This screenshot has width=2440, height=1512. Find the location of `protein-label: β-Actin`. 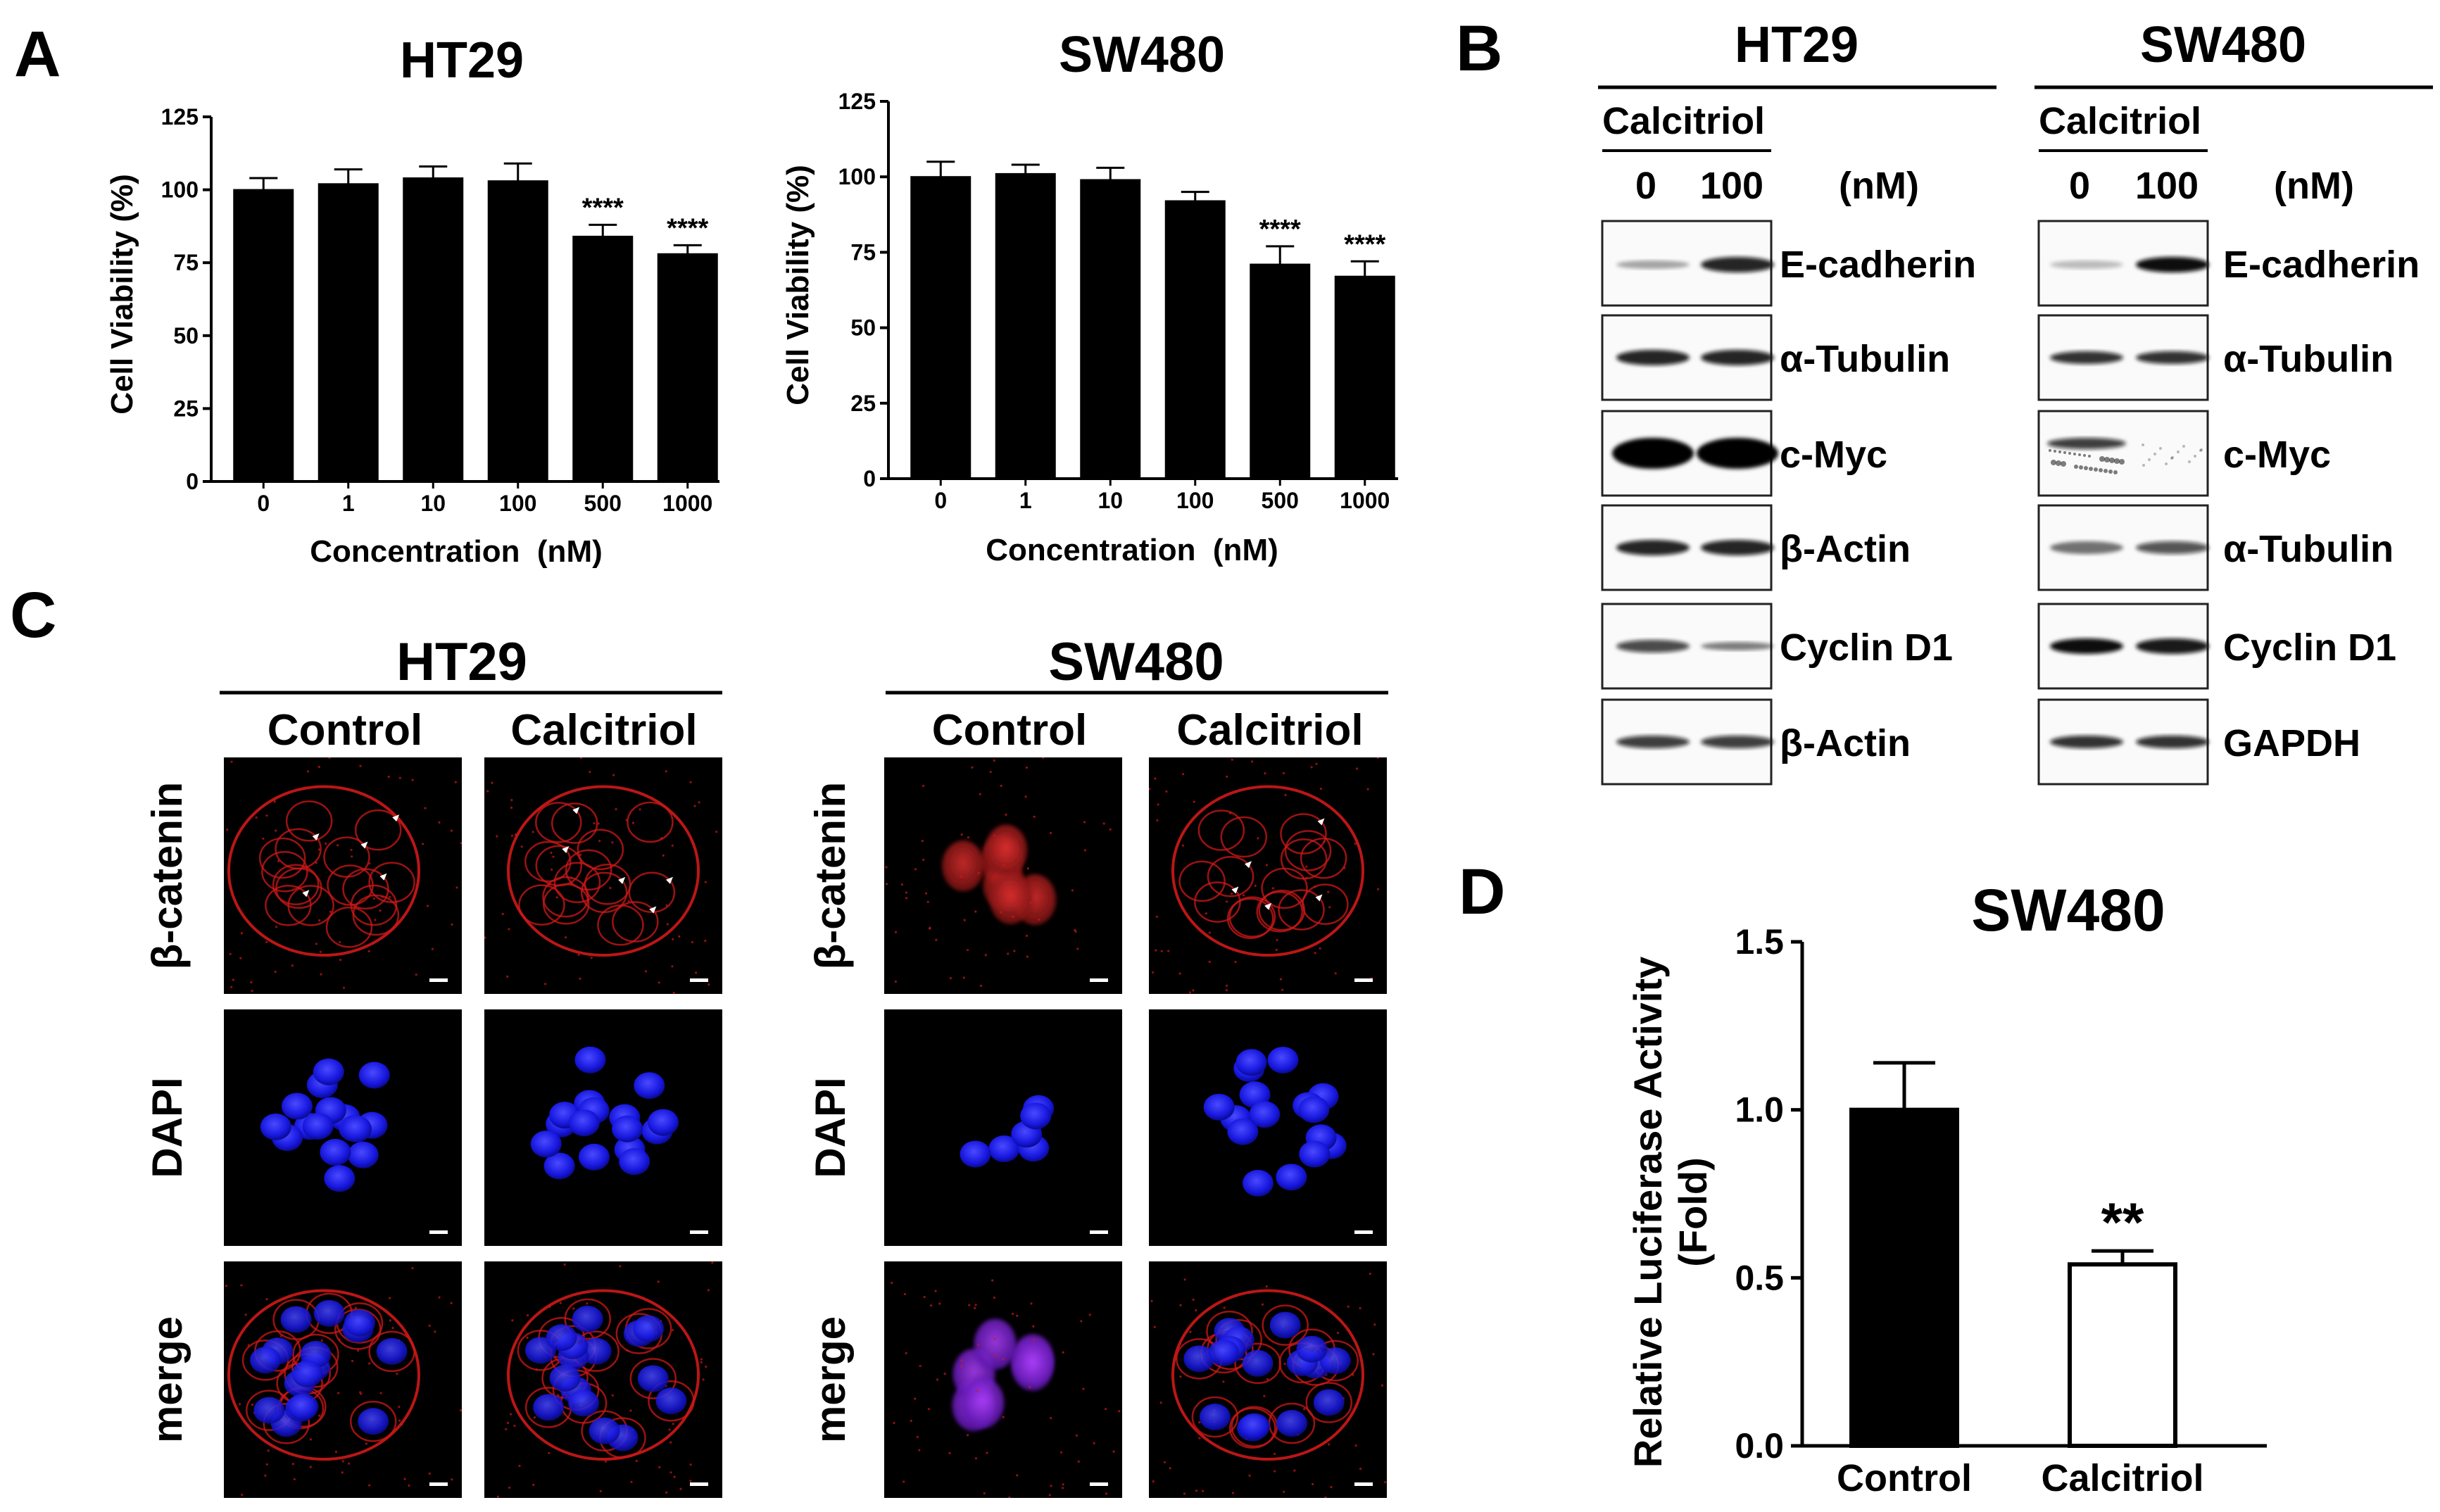

protein-label: β-Actin is located at coordinates (1845, 549).